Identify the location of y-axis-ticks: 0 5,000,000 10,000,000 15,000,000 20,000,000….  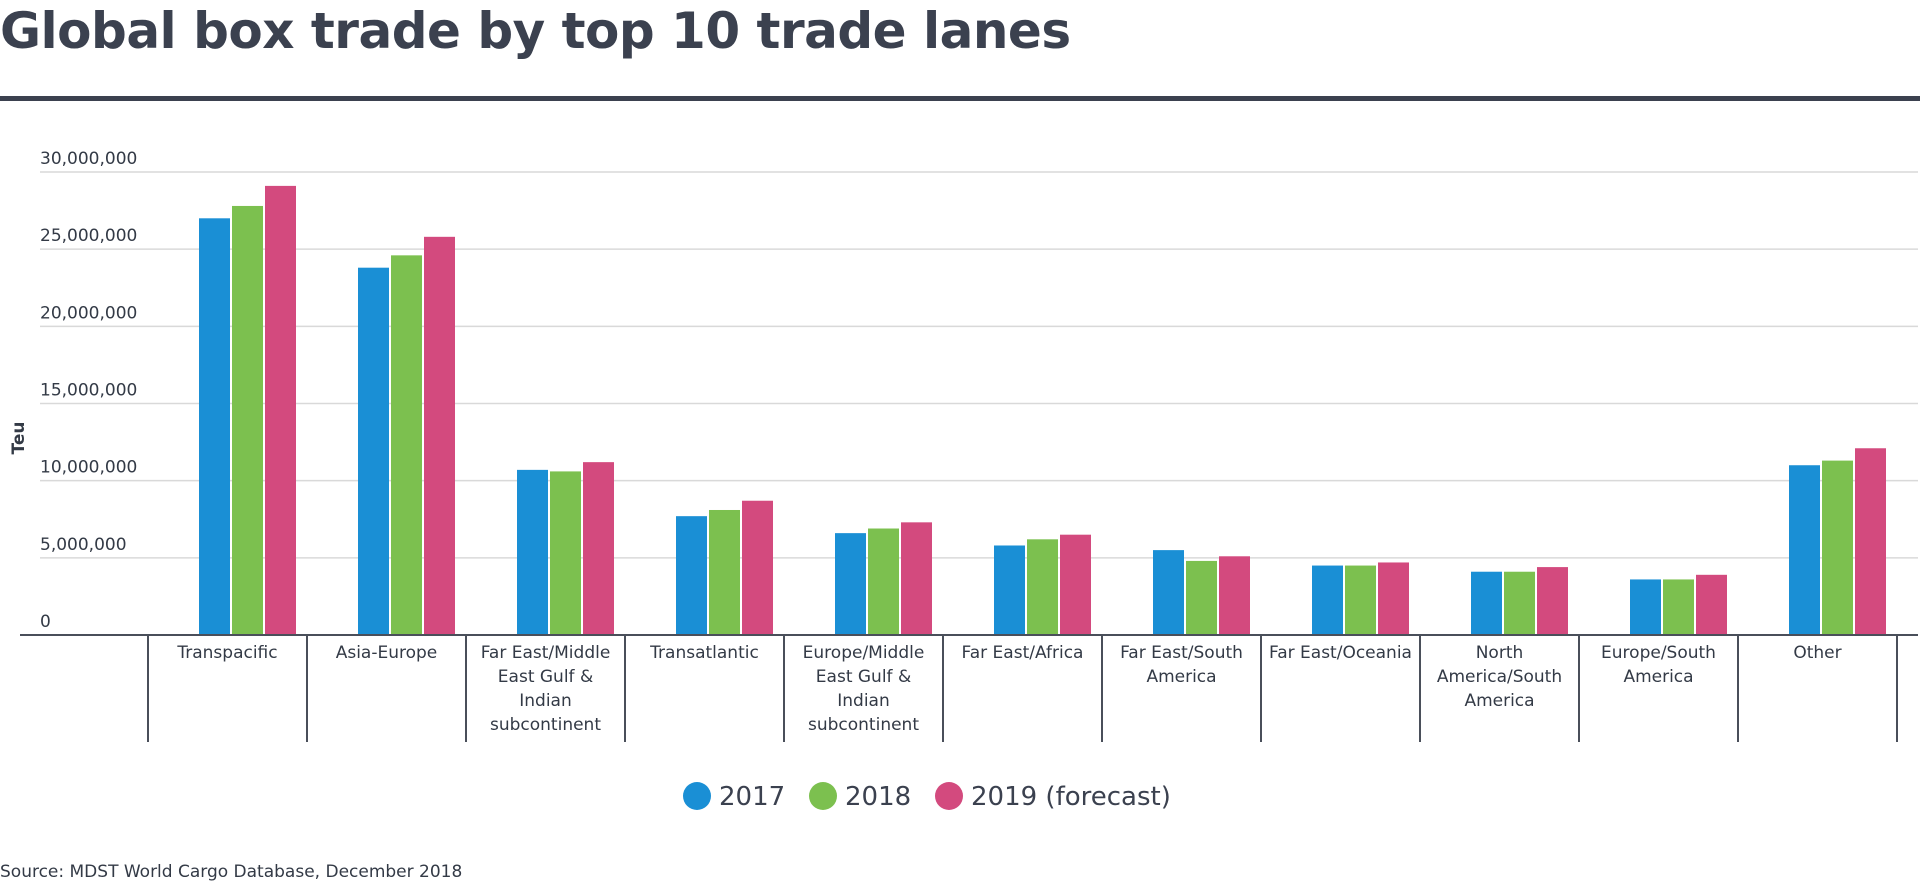
(88, 390).